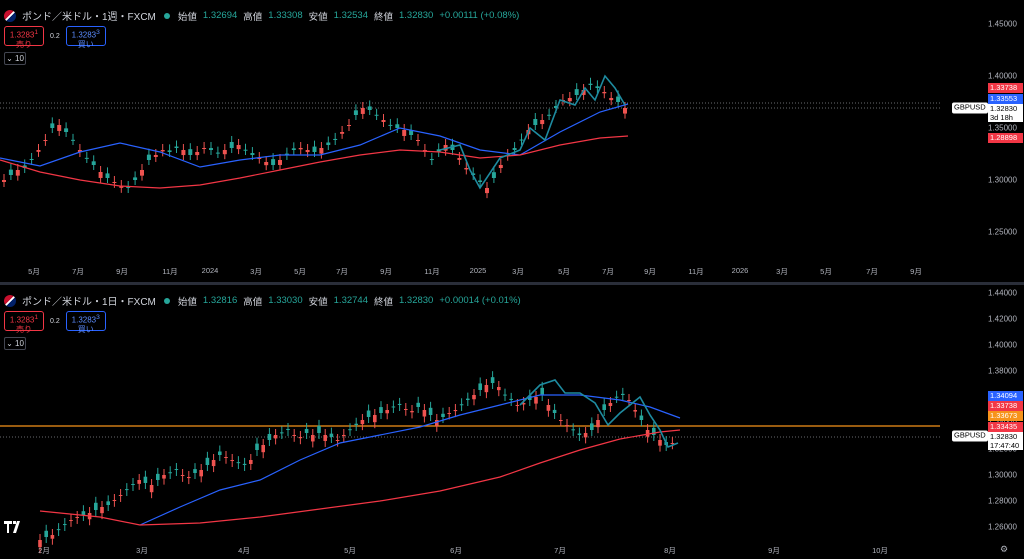 The image size is (1024, 559). Describe the element at coordinates (10, 15) in the screenshot. I see `gbp-flag-icon` at that location.